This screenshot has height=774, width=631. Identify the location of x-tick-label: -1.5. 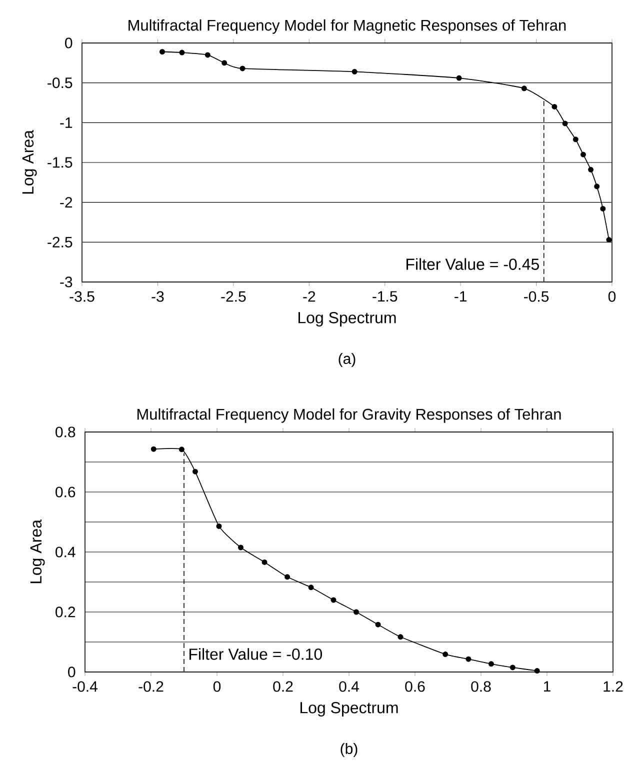
(385, 296).